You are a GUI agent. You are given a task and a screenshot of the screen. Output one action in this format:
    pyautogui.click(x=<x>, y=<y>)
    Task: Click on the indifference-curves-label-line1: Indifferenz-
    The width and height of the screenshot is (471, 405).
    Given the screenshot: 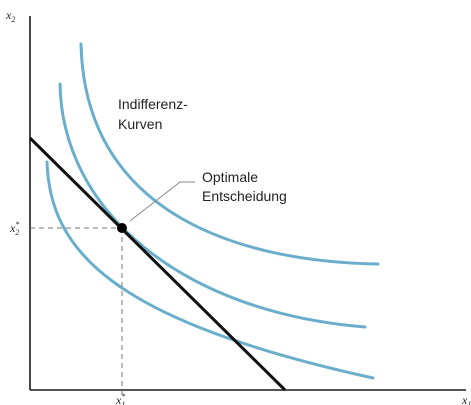 What is the action you would take?
    pyautogui.click(x=153, y=104)
    